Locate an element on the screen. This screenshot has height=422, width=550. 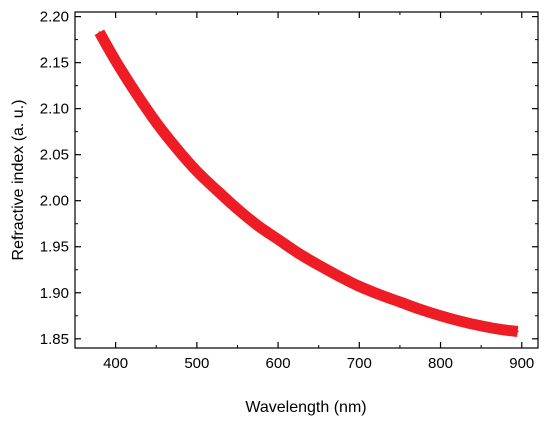
x-tick-label: 800 is located at coordinates (440, 363).